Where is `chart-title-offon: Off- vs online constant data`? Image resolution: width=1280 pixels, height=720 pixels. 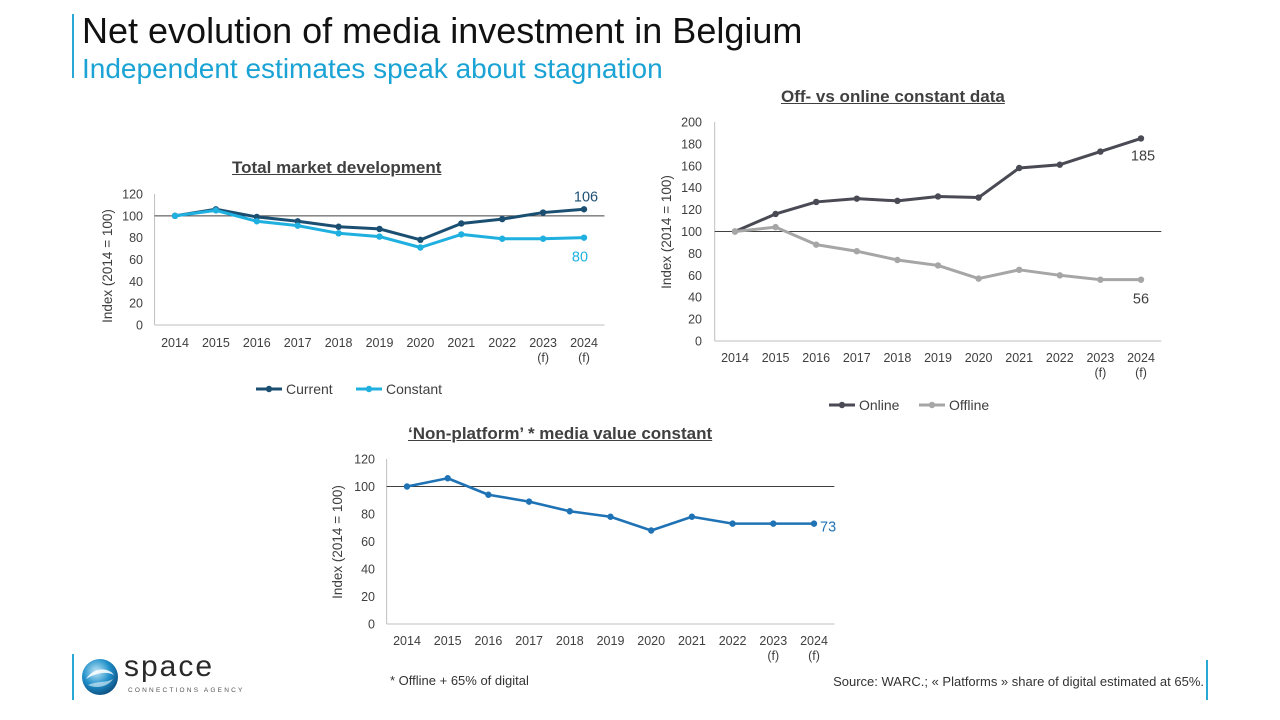 chart-title-offon: Off- vs online constant data is located at coordinates (893, 96).